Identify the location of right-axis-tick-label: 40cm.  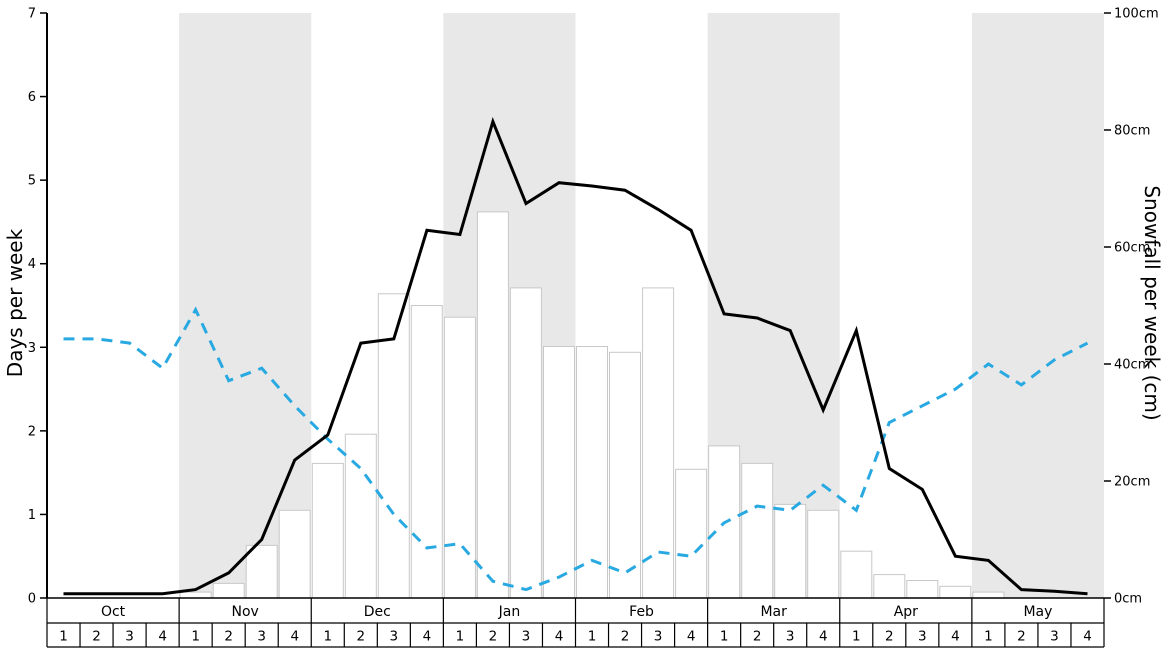
(1132, 365).